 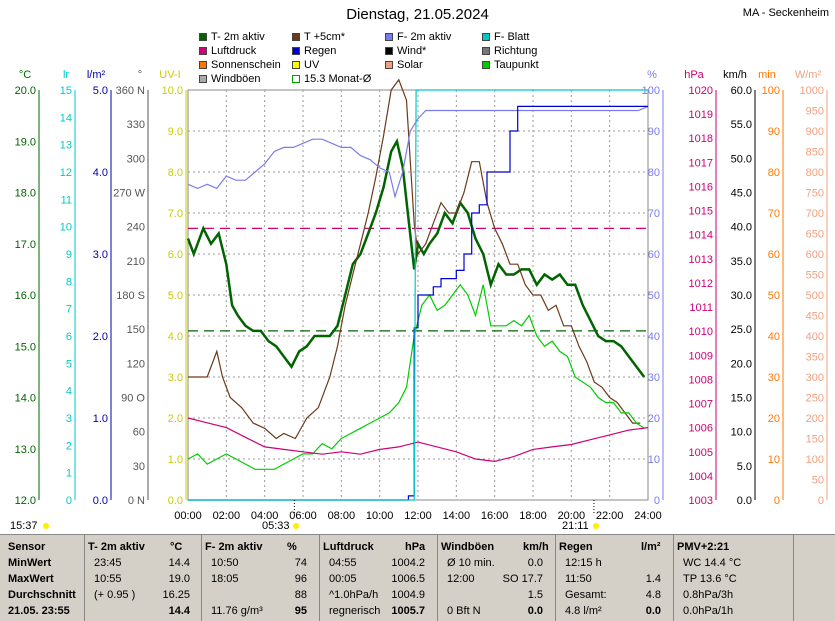 I want to click on summary-col-head: PMV+2:21, so click(x=703, y=547).